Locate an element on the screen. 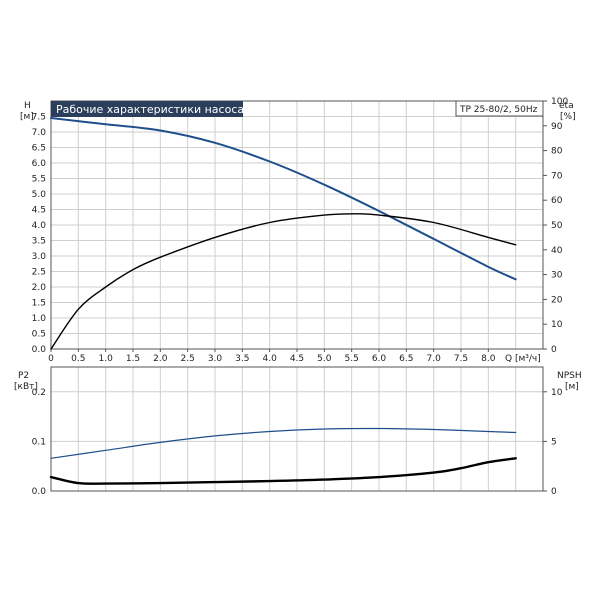 The width and height of the screenshot is (600, 600). h-tick-label: 4.5 is located at coordinates (39, 211).